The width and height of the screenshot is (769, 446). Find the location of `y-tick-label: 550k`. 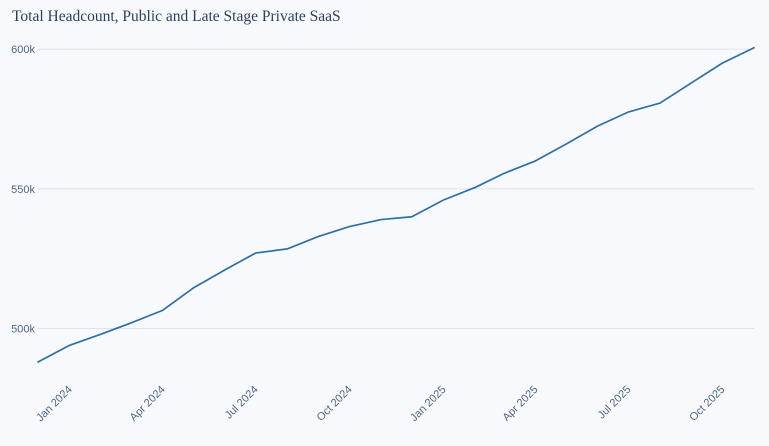

y-tick-label: 550k is located at coordinates (23, 190).